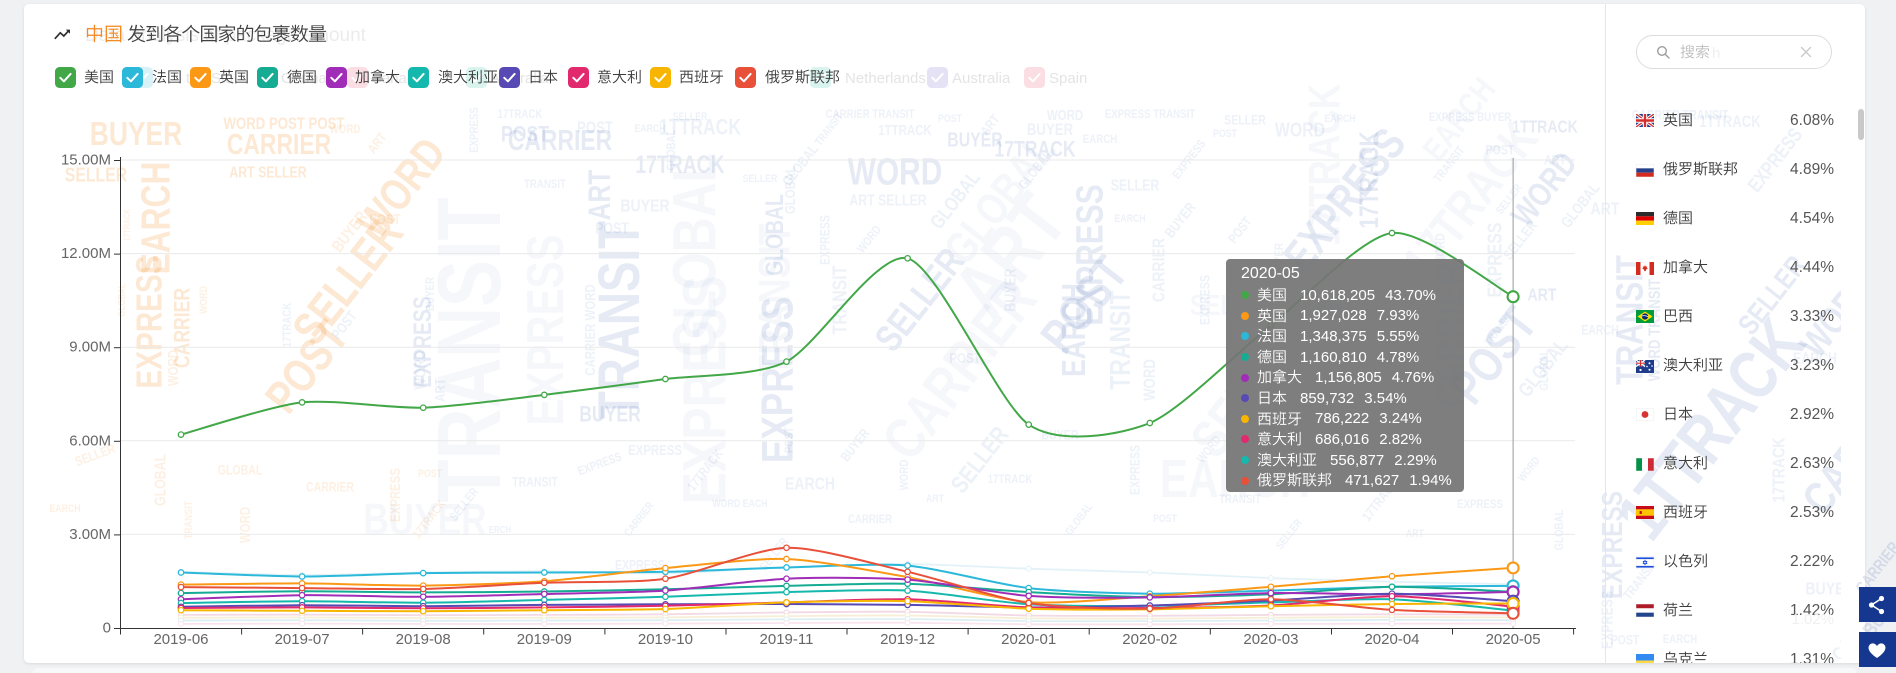  What do you see at coordinates (1028, 639) in the screenshot?
I see `svg-text: 2020-01` at bounding box center [1028, 639].